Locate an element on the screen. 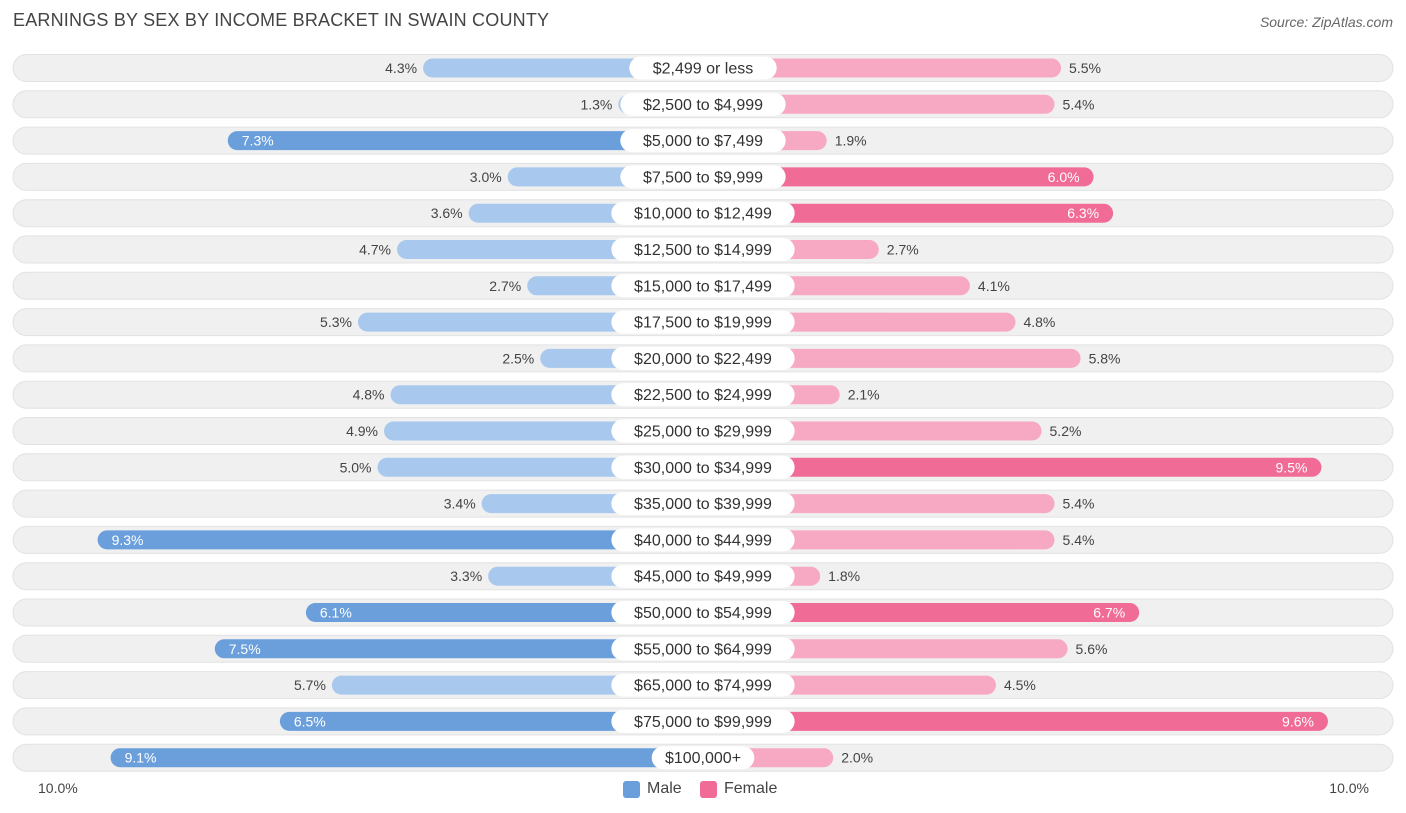 This screenshot has width=1406, height=813. male-value-label: 5.0% is located at coordinates (356, 467).